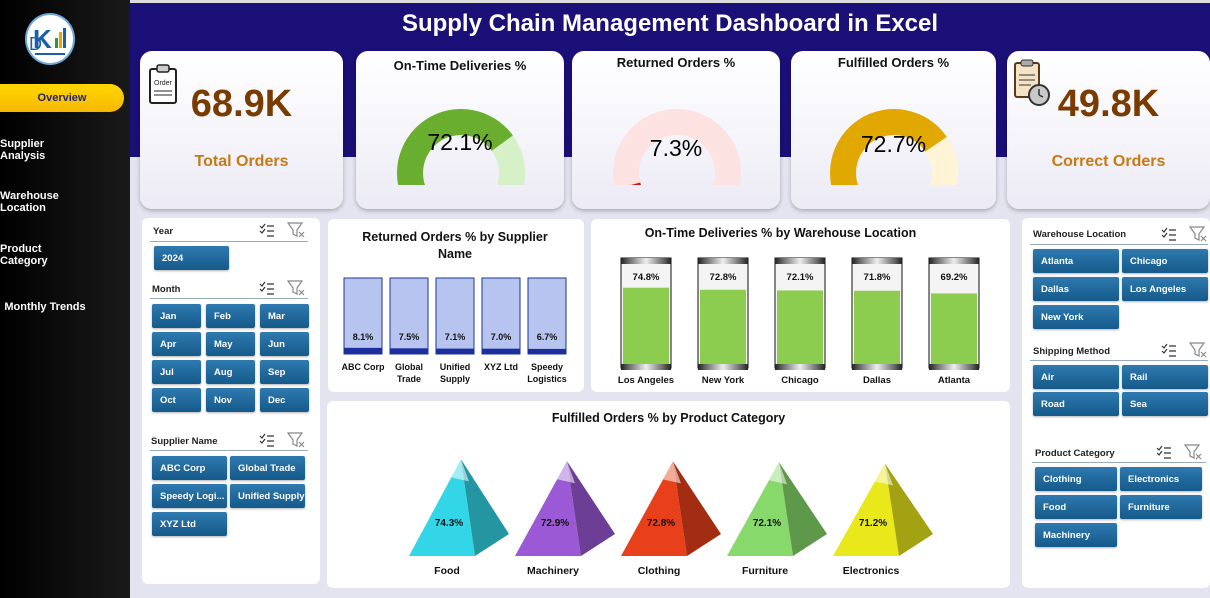 This screenshot has width=1210, height=598. I want to click on month-option-feb: Feb, so click(230, 316).